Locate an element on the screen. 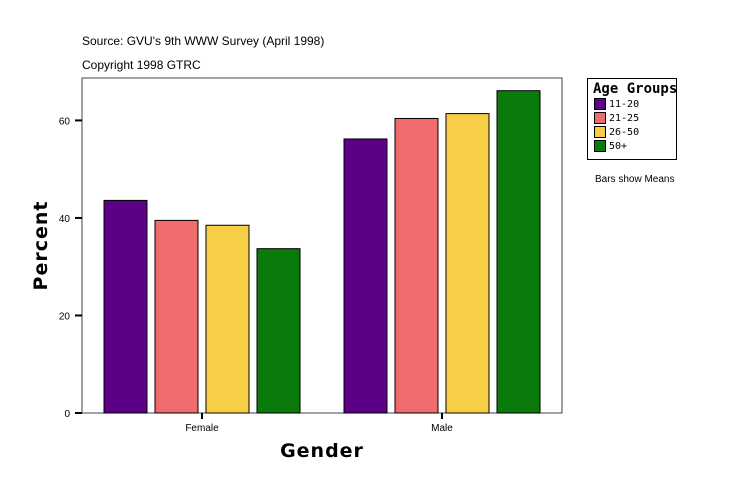 This screenshot has height=496, width=739. y-tick-label: 40 is located at coordinates (65, 219).